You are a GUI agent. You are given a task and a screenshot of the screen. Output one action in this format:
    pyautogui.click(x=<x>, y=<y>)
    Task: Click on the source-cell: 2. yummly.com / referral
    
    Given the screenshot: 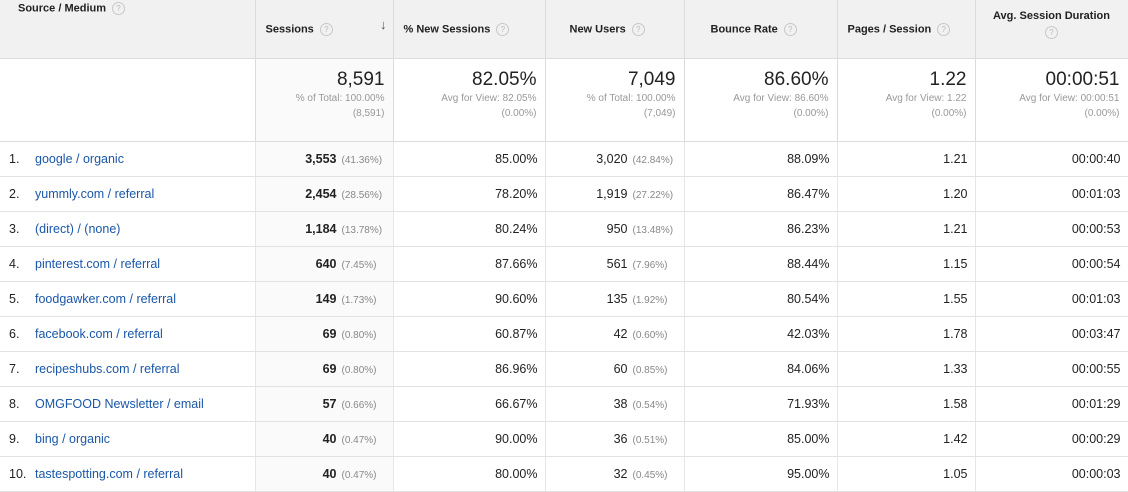 What is the action you would take?
    pyautogui.click(x=128, y=194)
    